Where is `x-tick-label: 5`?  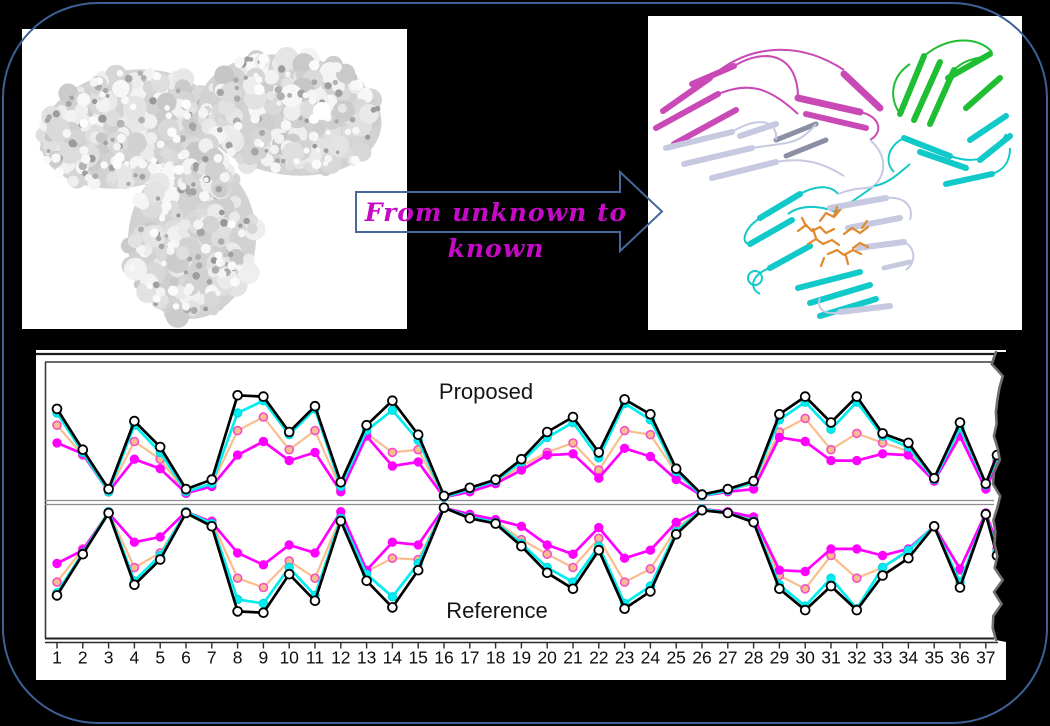
x-tick-label: 5 is located at coordinates (160, 658).